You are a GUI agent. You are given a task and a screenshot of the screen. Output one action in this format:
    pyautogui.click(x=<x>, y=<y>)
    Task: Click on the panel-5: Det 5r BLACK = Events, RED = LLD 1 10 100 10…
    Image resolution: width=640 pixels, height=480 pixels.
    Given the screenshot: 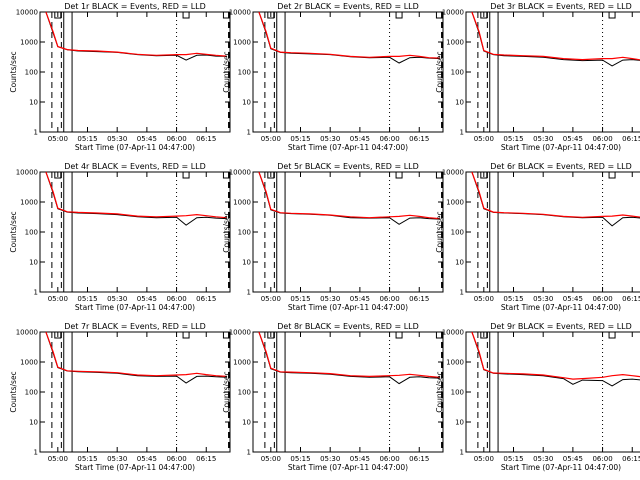 What is the action you would take?
    pyautogui.click(x=333, y=237)
    